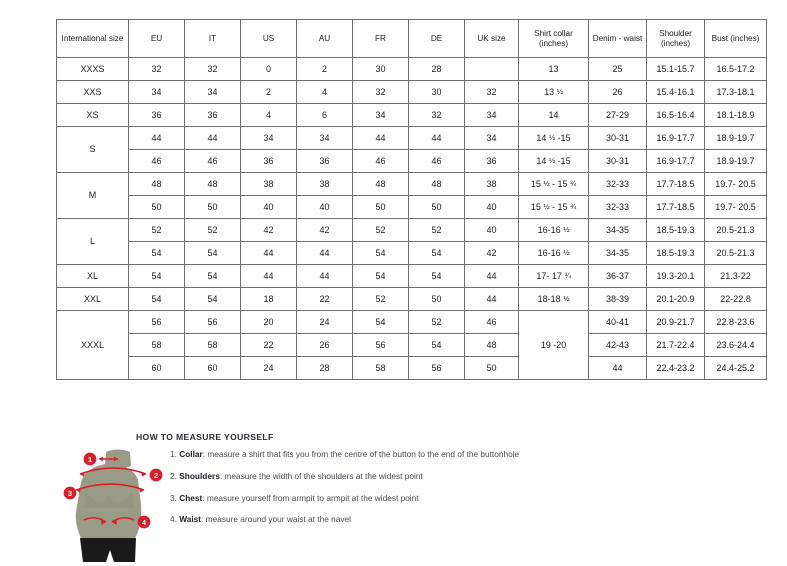 The image size is (787, 566). Describe the element at coordinates (617, 184) in the screenshot. I see `table-cell: 32-33` at that location.